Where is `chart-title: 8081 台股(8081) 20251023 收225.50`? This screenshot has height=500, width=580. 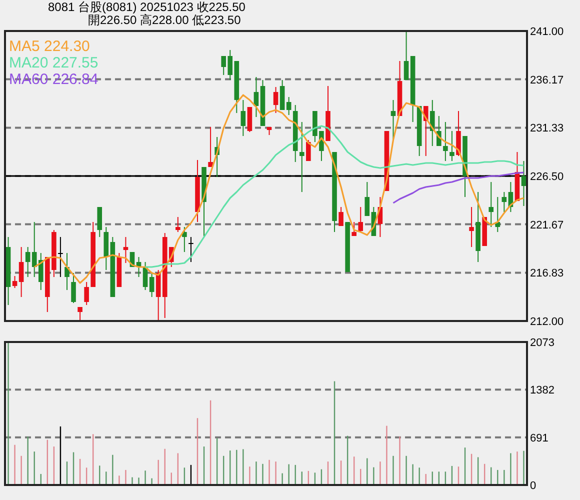
chart-title: 8081 台股(8081) 20251023 收225.50 is located at coordinates (147, 7).